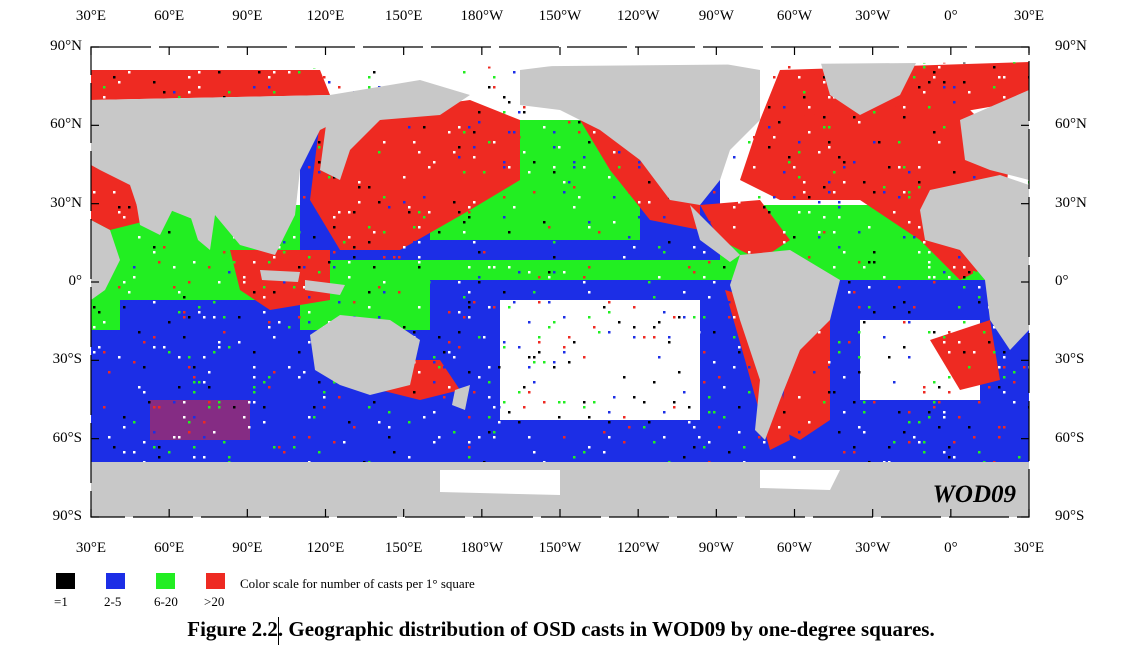 The height and width of the screenshot is (651, 1122). I want to click on wod09-watermark: WOD09, so click(975, 494).